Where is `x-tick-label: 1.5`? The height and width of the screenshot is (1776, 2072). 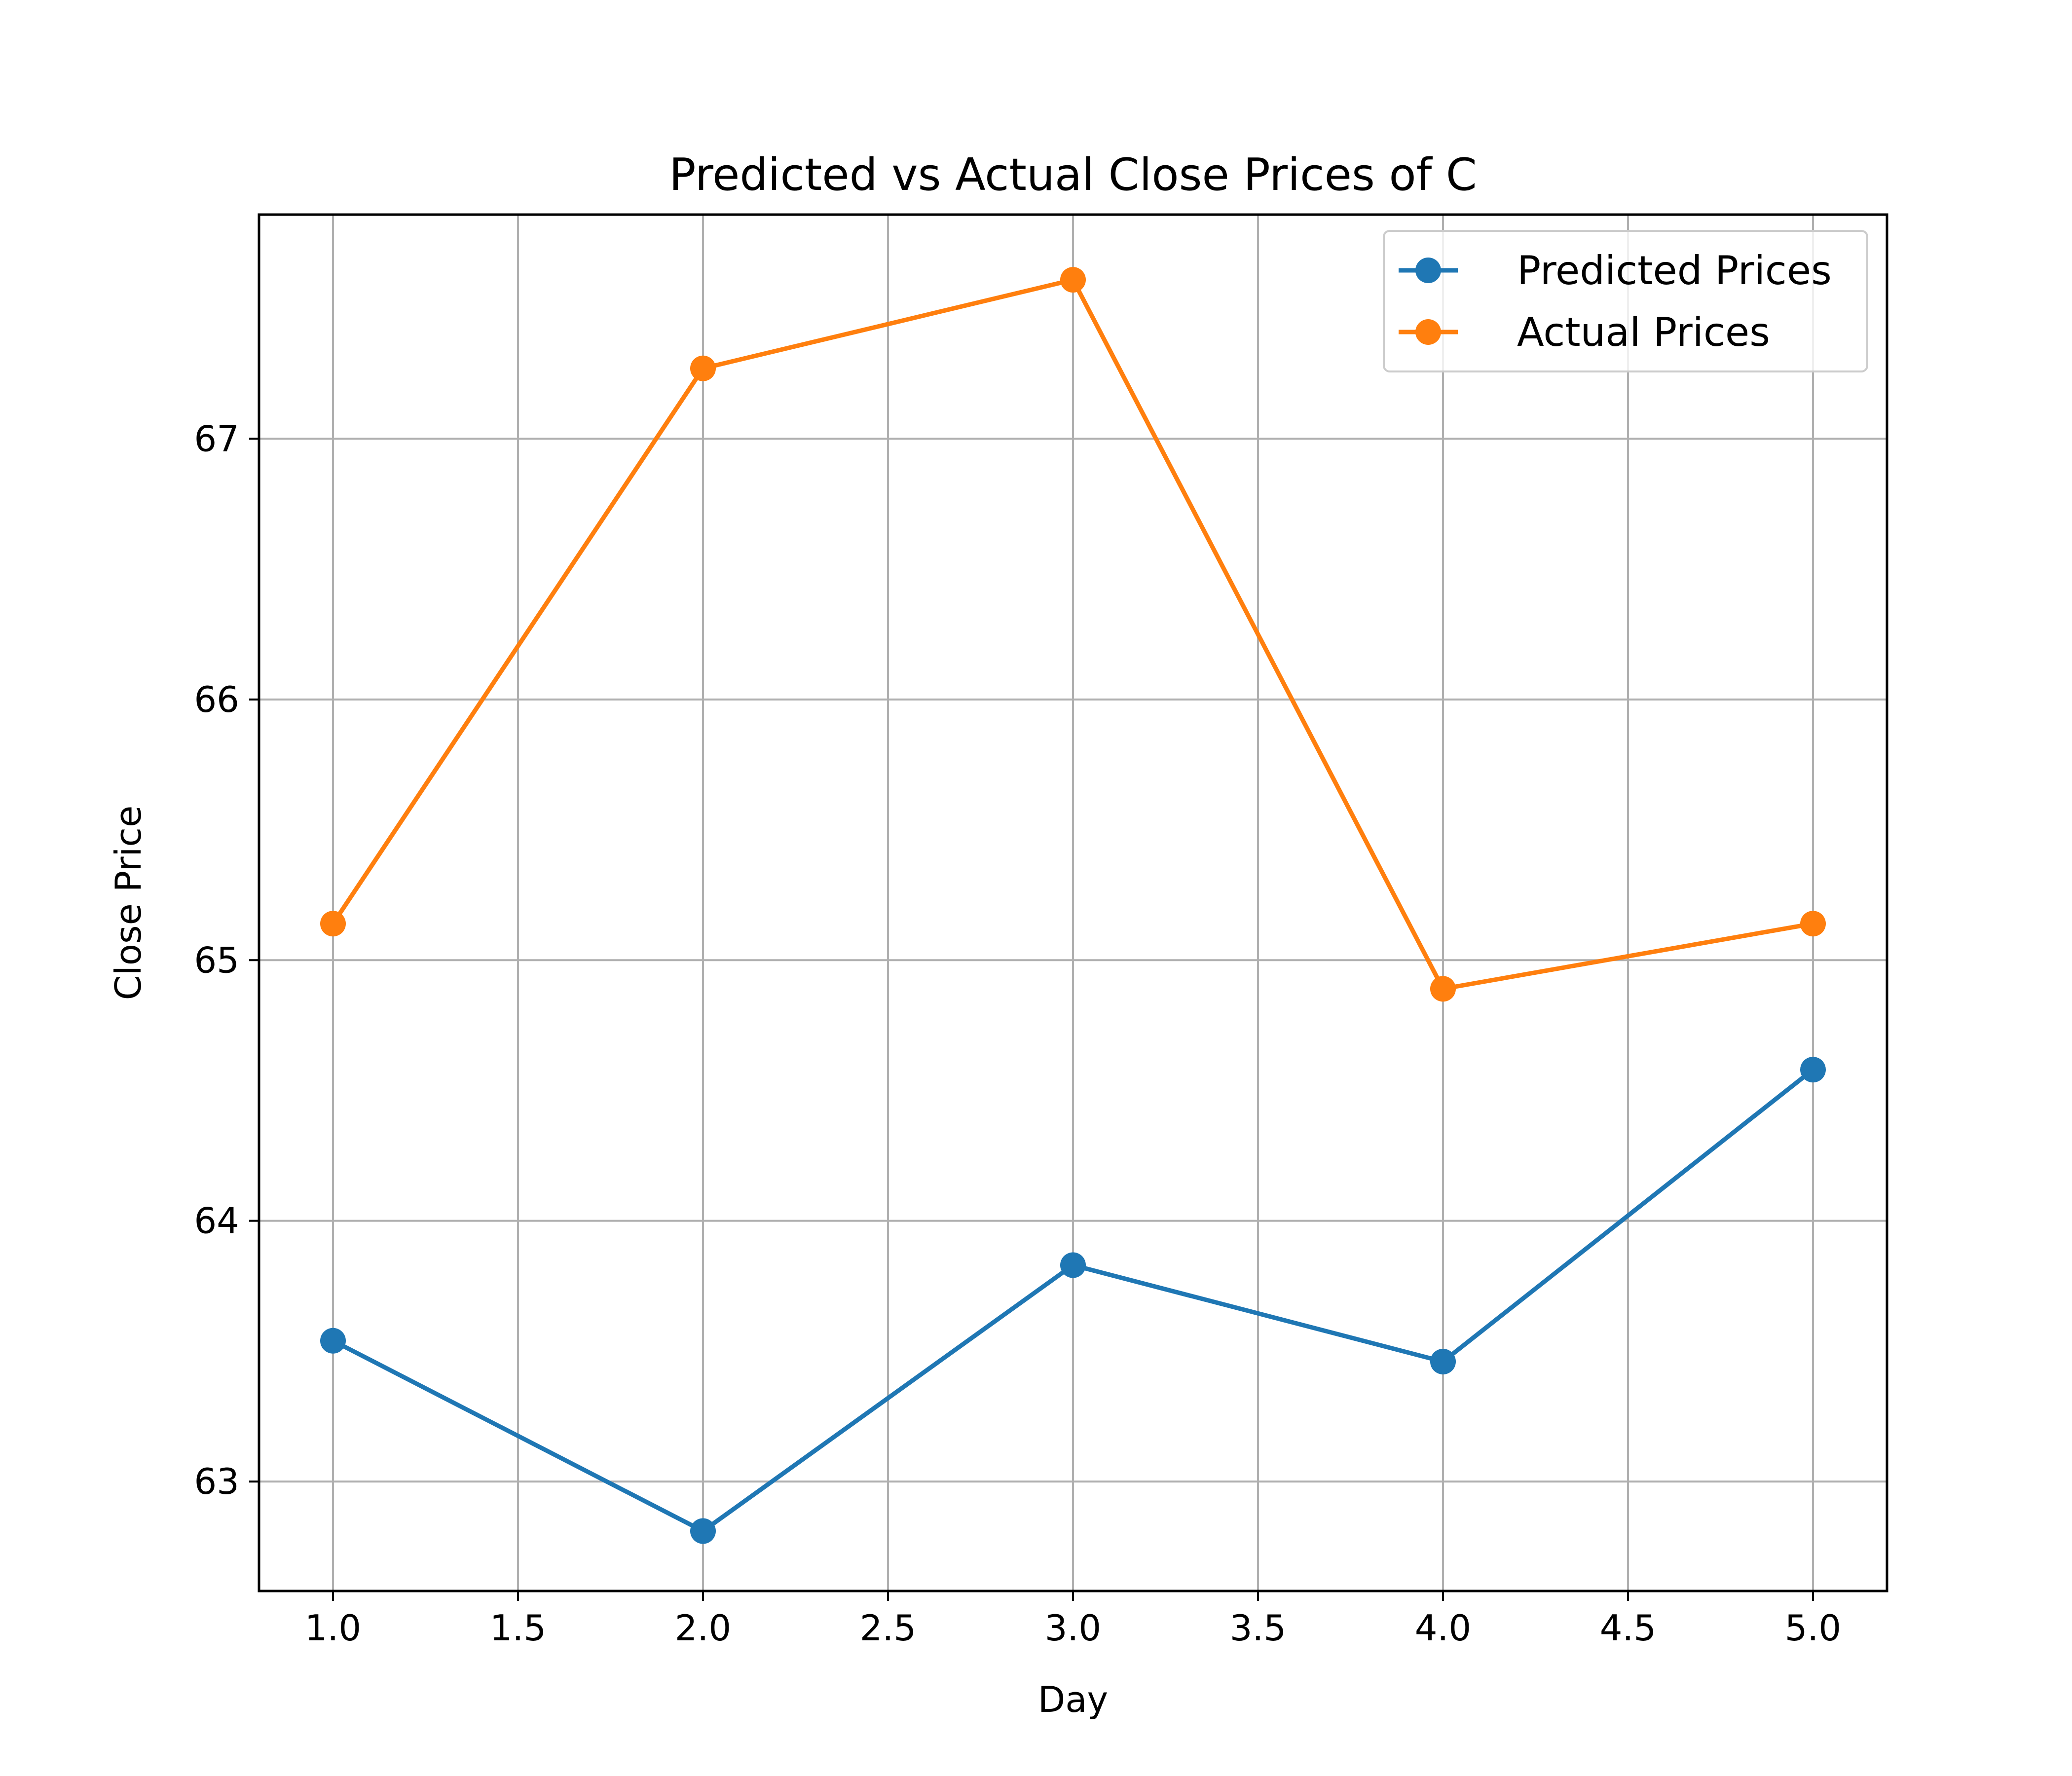
x-tick-label: 1.5 is located at coordinates (518, 1628).